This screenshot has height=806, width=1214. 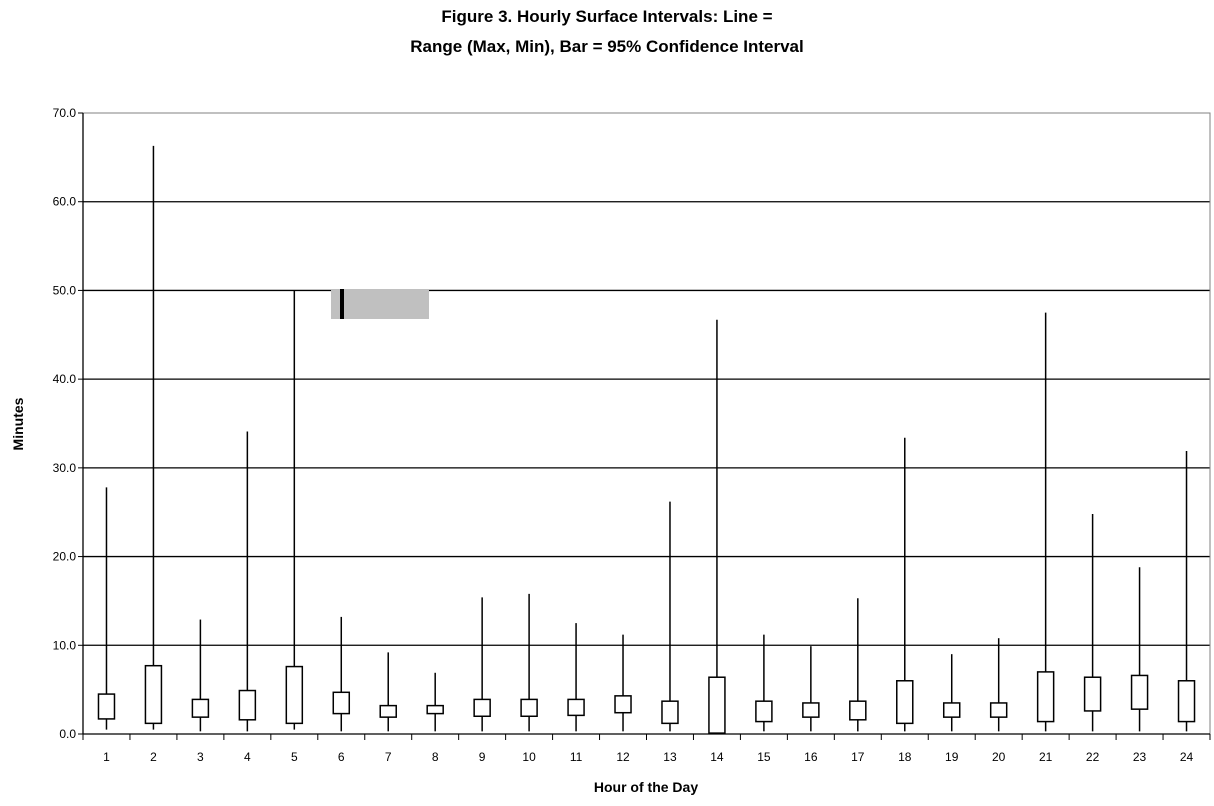 I want to click on x-tick-label: 11, so click(x=576, y=757).